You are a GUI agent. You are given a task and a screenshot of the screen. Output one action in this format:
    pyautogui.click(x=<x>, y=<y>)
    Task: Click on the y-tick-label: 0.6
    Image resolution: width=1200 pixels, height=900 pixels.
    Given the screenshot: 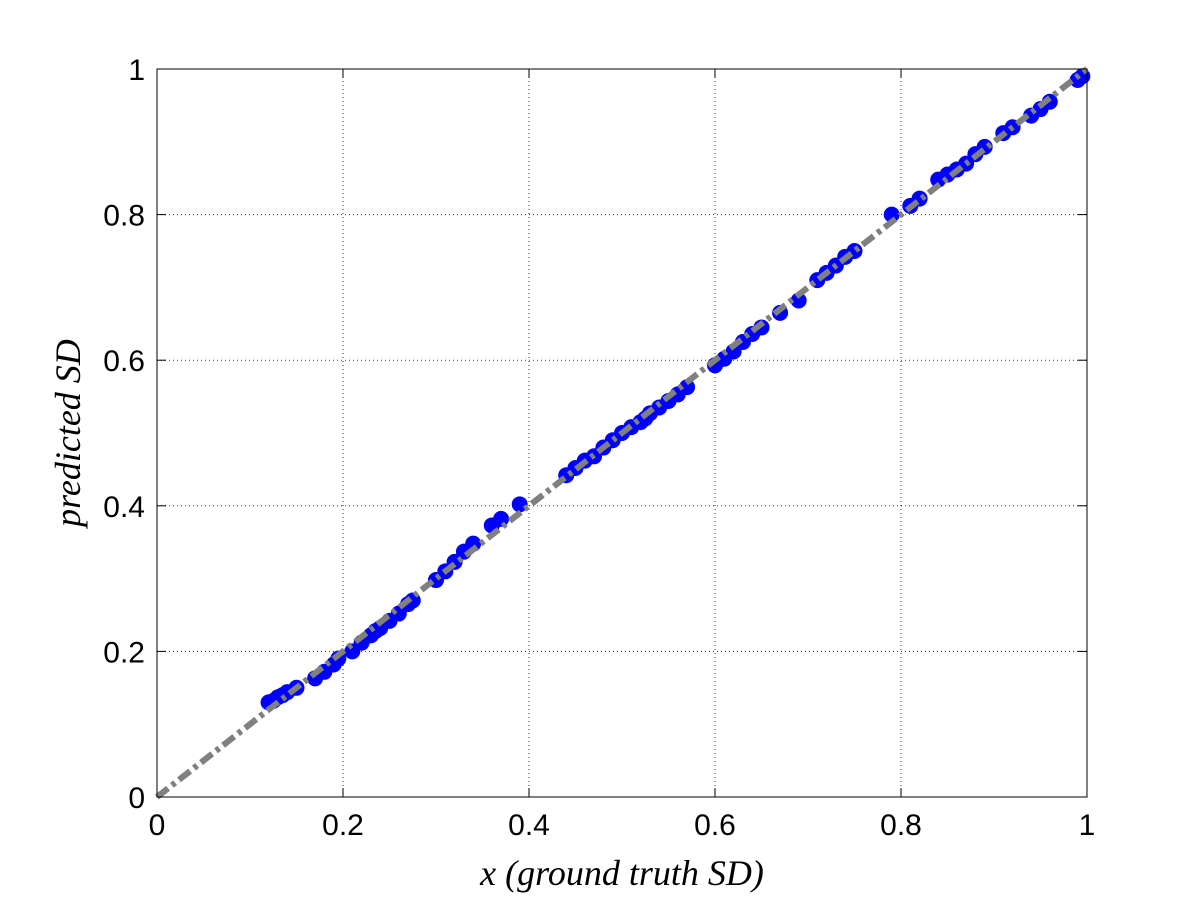 What is the action you would take?
    pyautogui.click(x=124, y=361)
    